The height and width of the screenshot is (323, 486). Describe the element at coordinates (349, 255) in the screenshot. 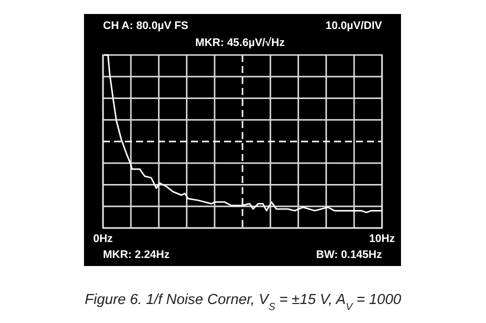

I see `text: BW: 0.145Hz` at that location.